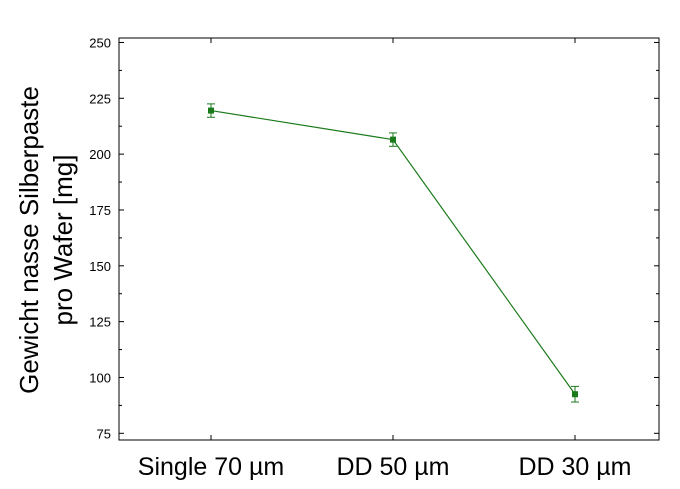  I want to click on y-tick-label: 225, so click(100, 98).